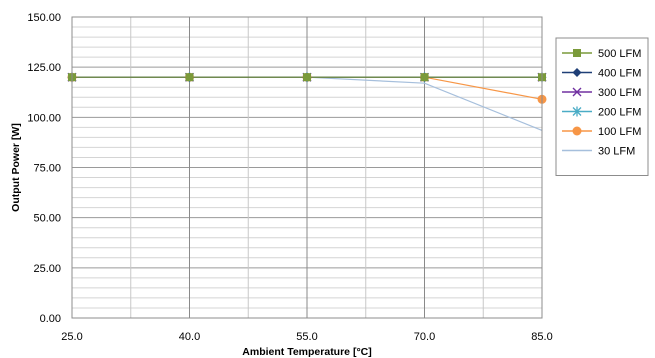  What do you see at coordinates (577, 92) in the screenshot?
I see `legend-marker-300-lfm` at bounding box center [577, 92].